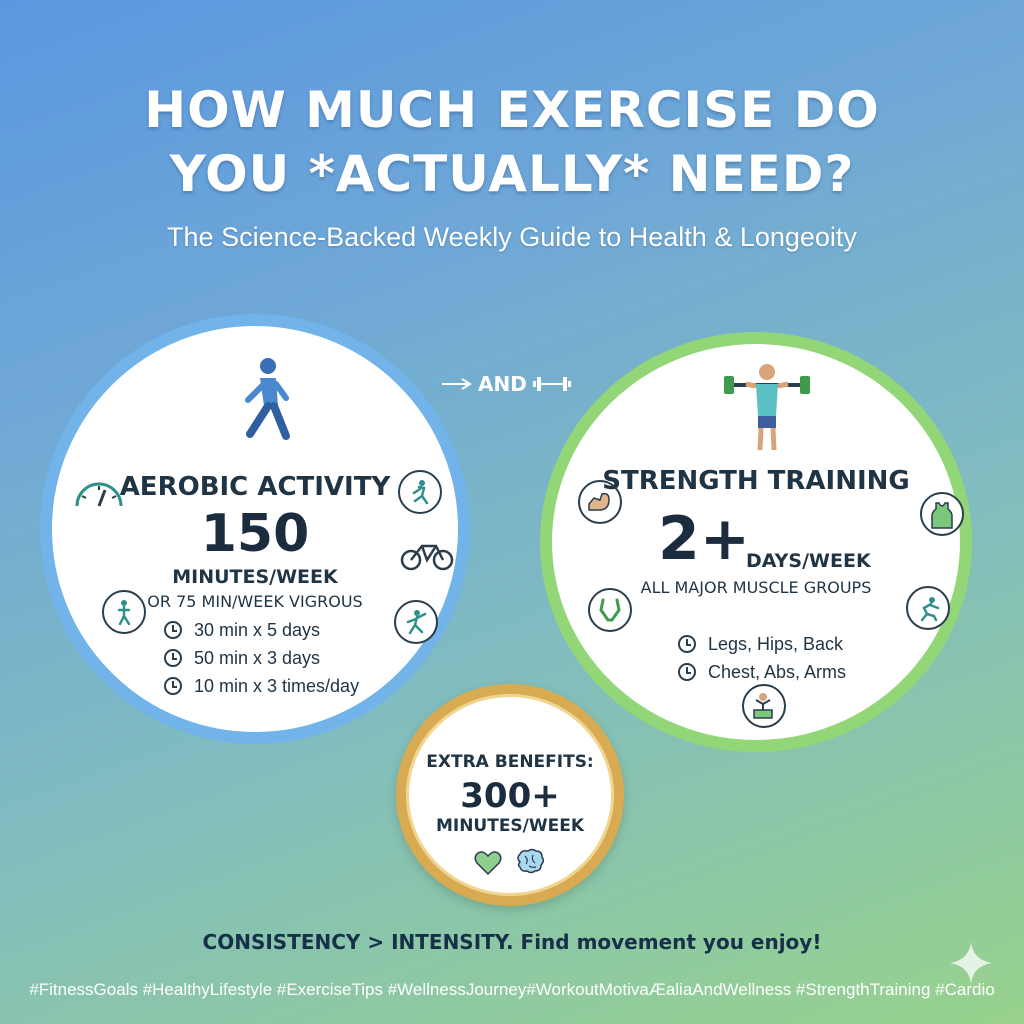 Image resolution: width=1024 pixels, height=1024 pixels. Describe the element at coordinates (124, 612) in the screenshot. I see `exercise-person-icon` at that location.